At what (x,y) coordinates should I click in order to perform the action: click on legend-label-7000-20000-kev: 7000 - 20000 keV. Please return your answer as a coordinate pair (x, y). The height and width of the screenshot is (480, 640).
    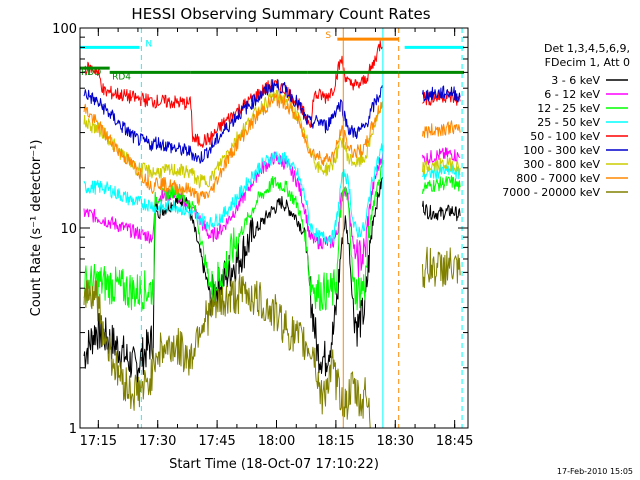
    Looking at the image, I should click on (551, 192).